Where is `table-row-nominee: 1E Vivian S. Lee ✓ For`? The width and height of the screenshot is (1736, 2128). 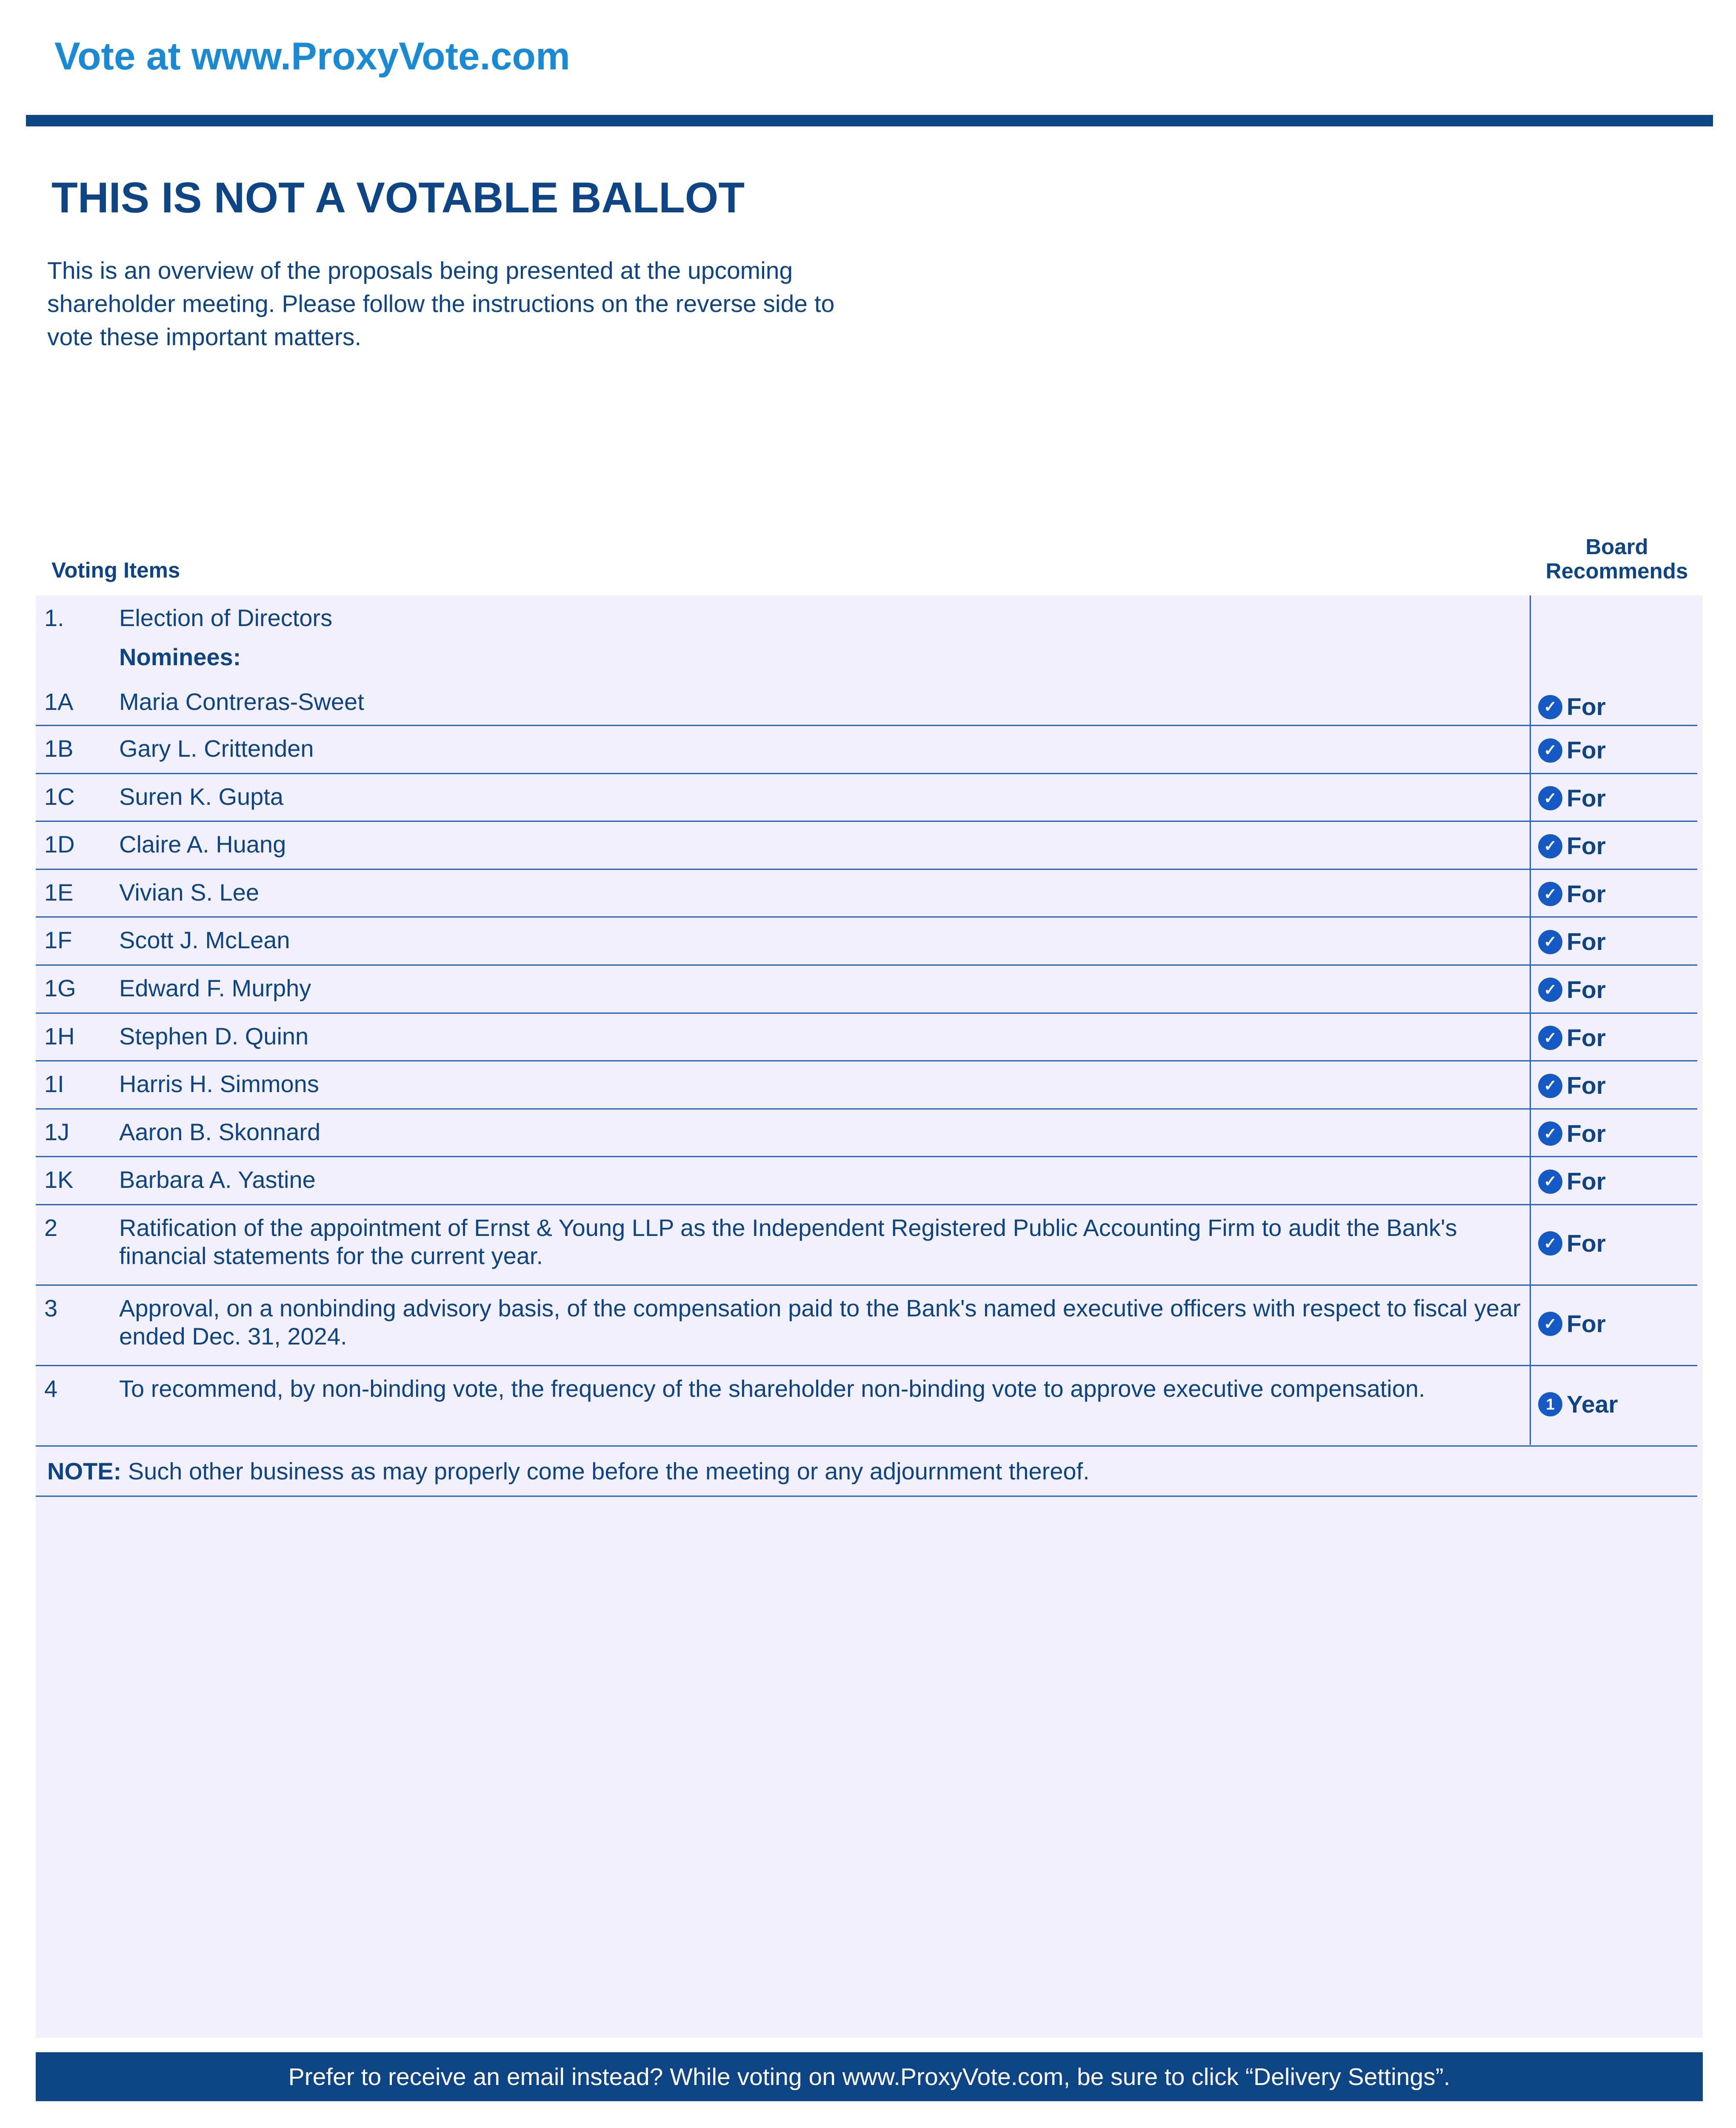
table-row-nominee: 1E Vivian S. Lee ✓ For is located at coordinates (866, 894).